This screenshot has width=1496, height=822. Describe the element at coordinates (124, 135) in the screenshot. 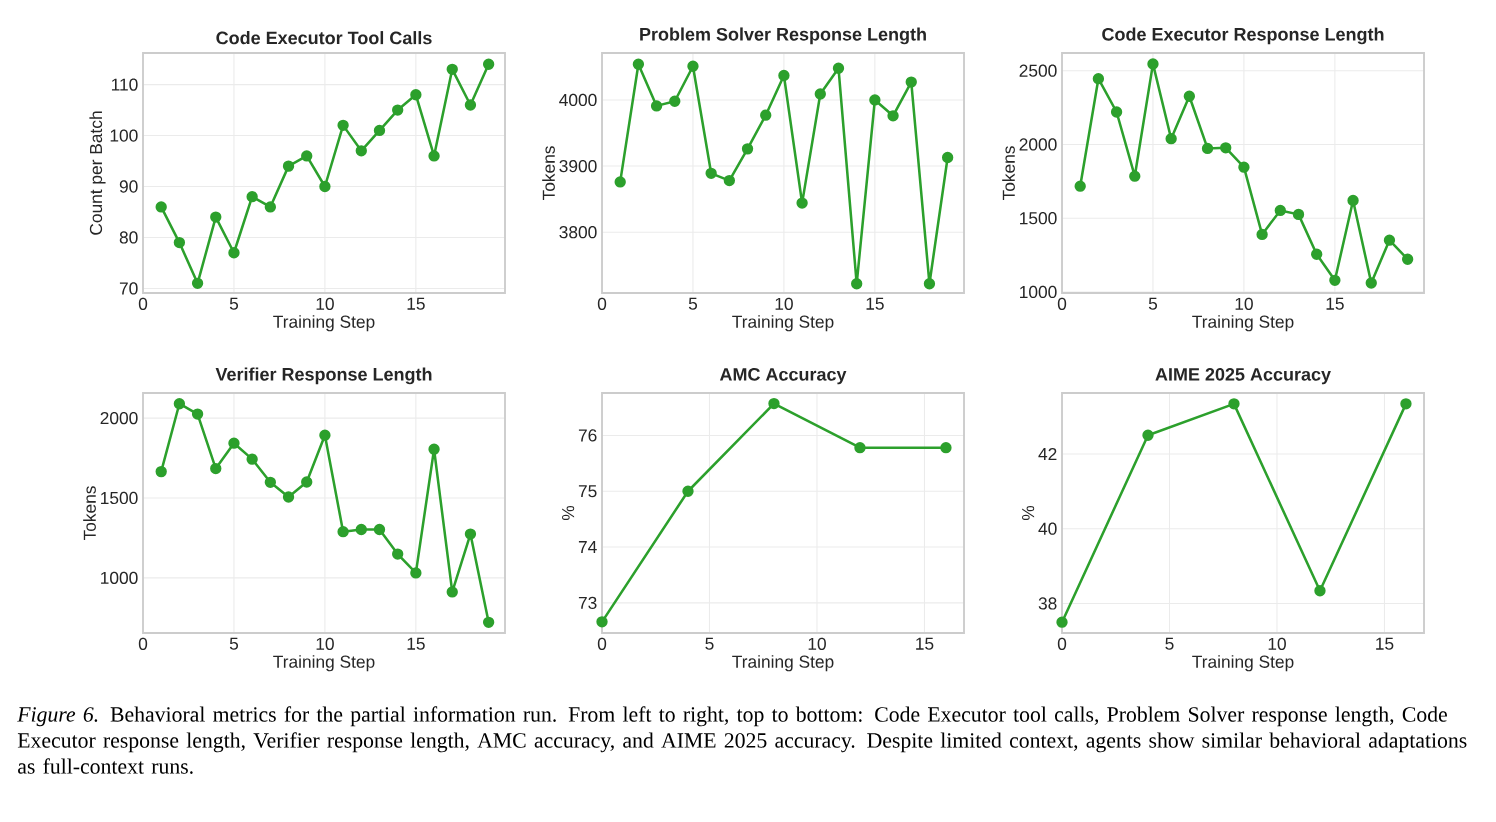

I see `y-tick-label: 100` at that location.